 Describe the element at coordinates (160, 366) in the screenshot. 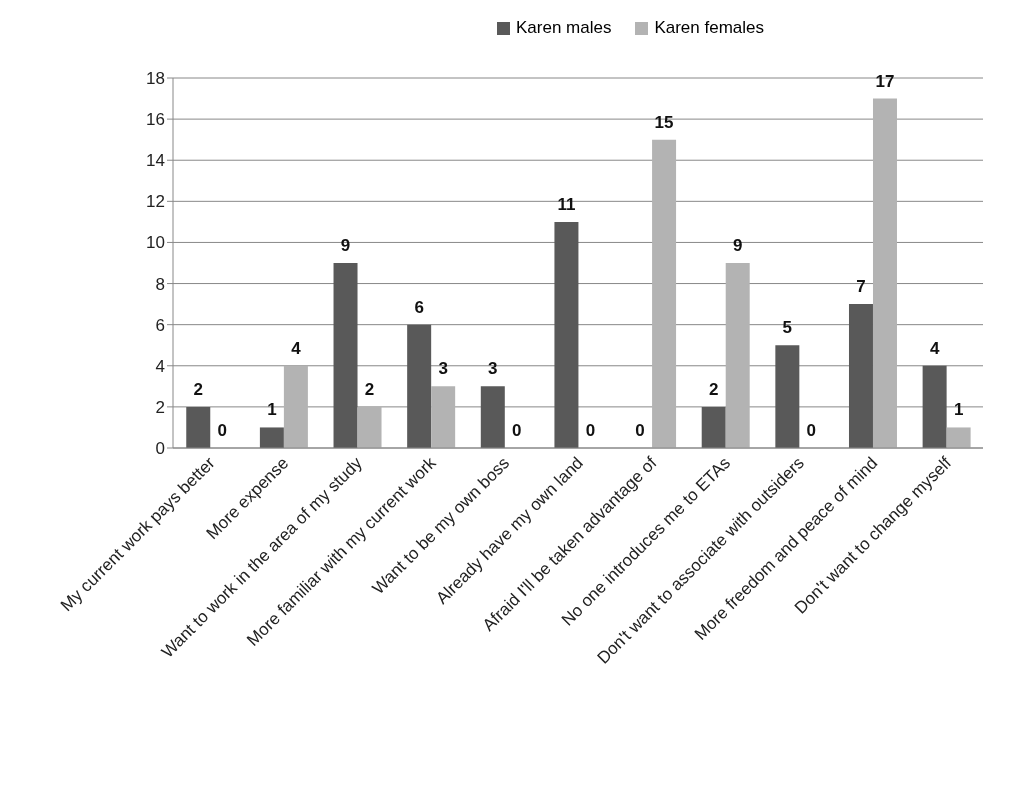

I see `y-tick-label: 4` at that location.